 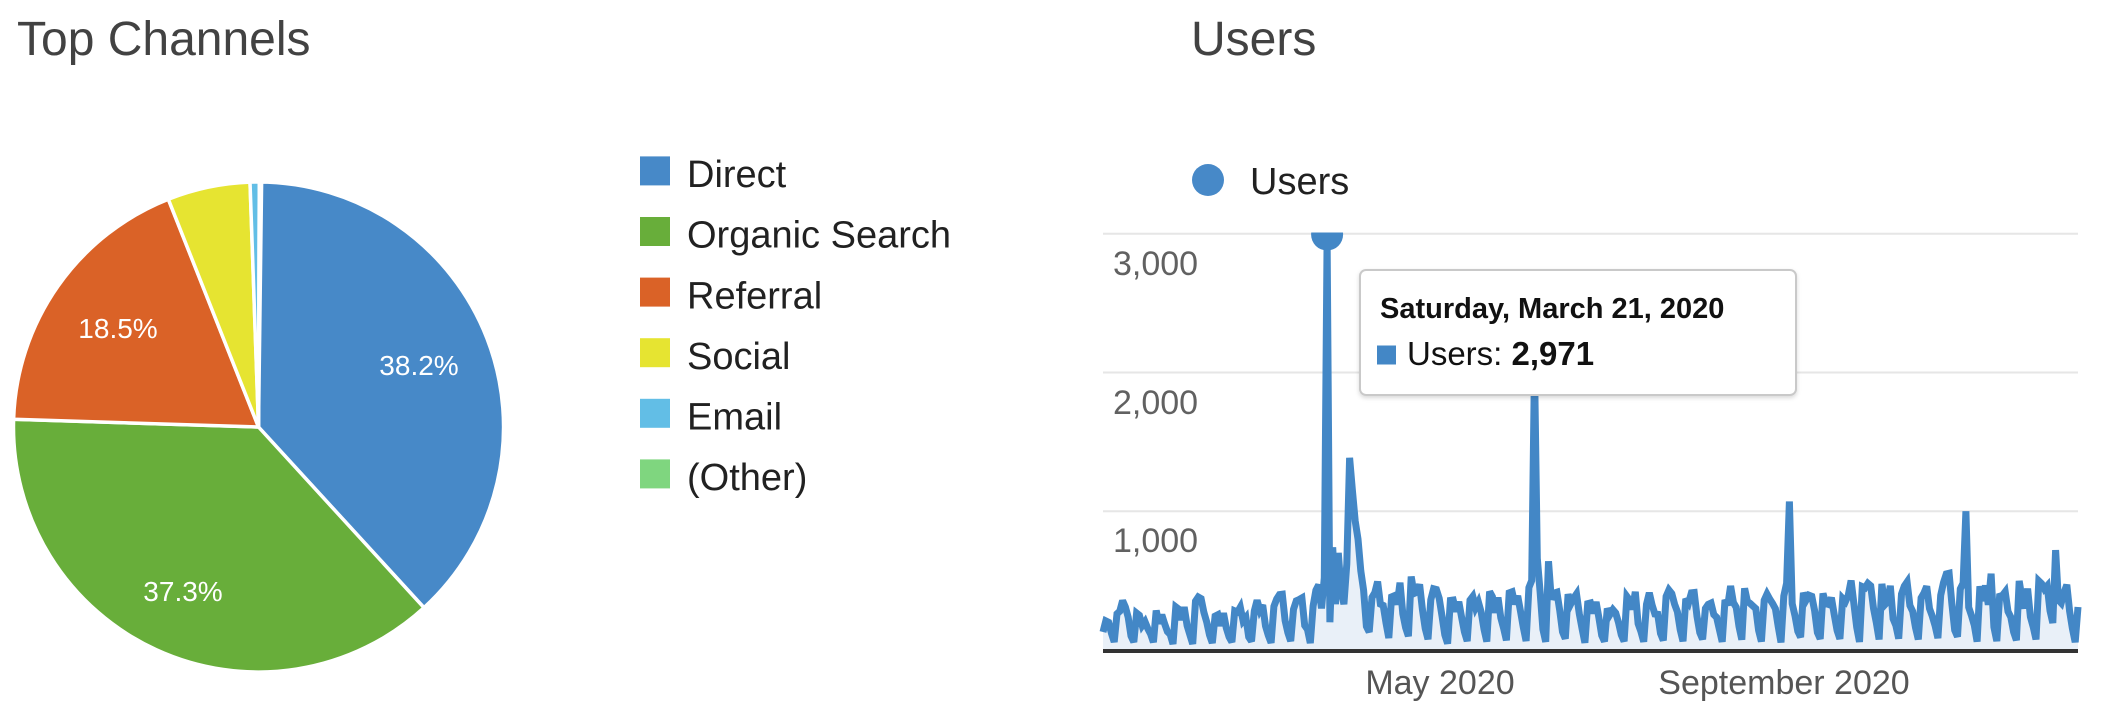 I want to click on svg-text: 1,000, so click(x=1155, y=541).